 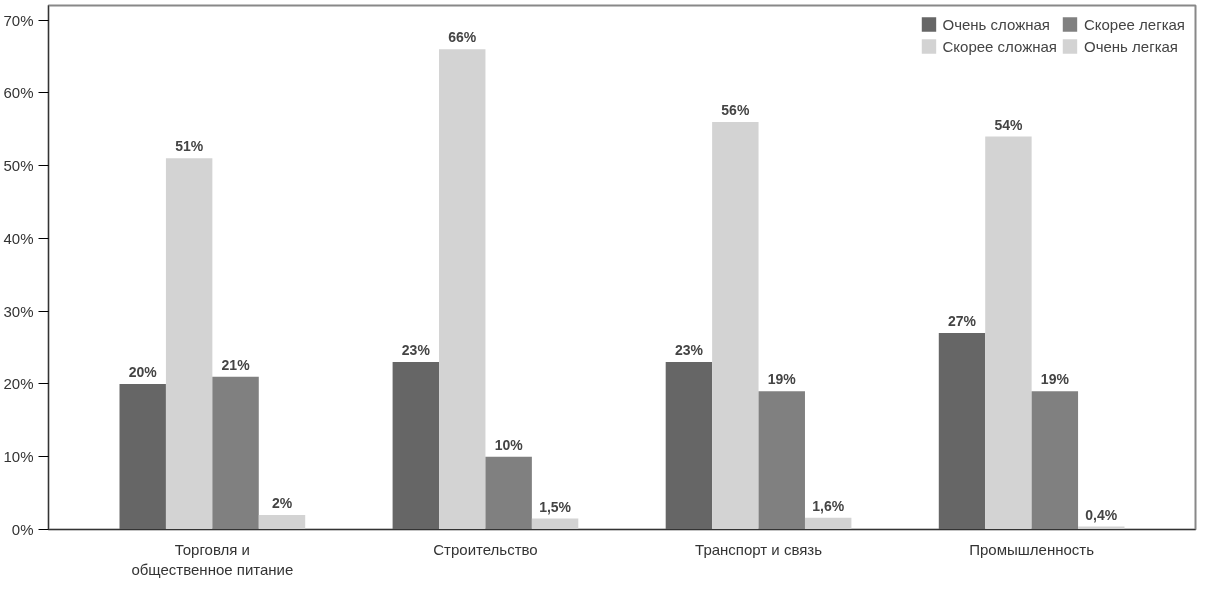 I want to click on y-tick-label: 30%, so click(x=18, y=311).